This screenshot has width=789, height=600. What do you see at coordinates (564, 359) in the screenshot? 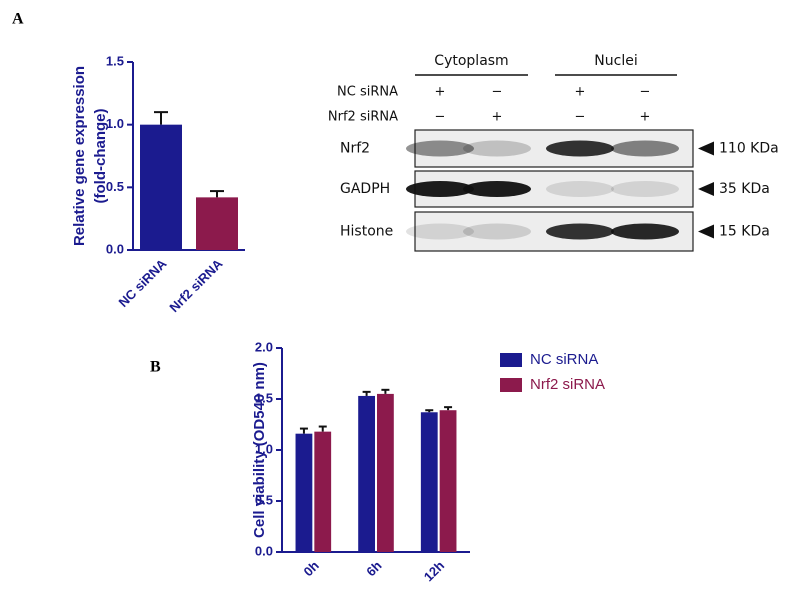
I see `legend-label: NC siRNA` at bounding box center [564, 359].